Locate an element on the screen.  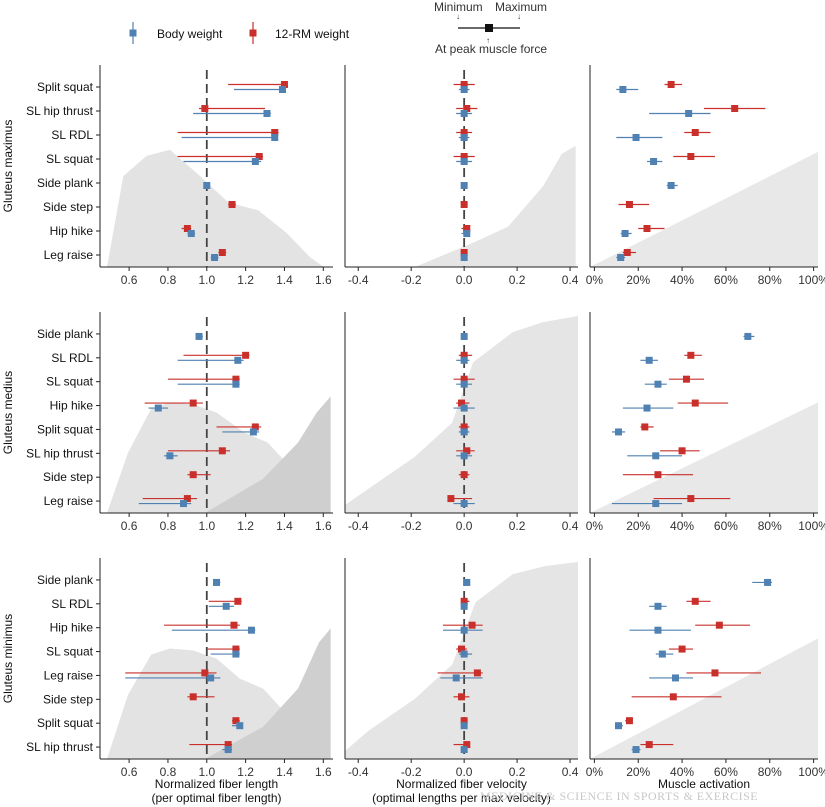
x-tick-label: -0.2 is located at coordinates (411, 526).